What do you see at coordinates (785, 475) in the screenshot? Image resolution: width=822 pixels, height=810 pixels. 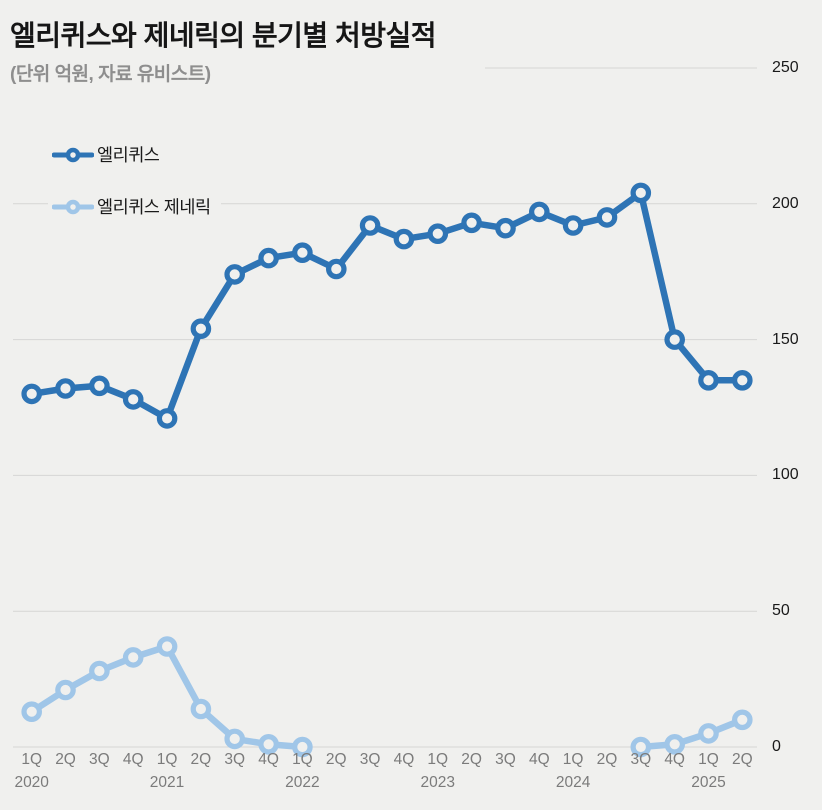 I see `y-tick-label-100: 100` at bounding box center [785, 475].